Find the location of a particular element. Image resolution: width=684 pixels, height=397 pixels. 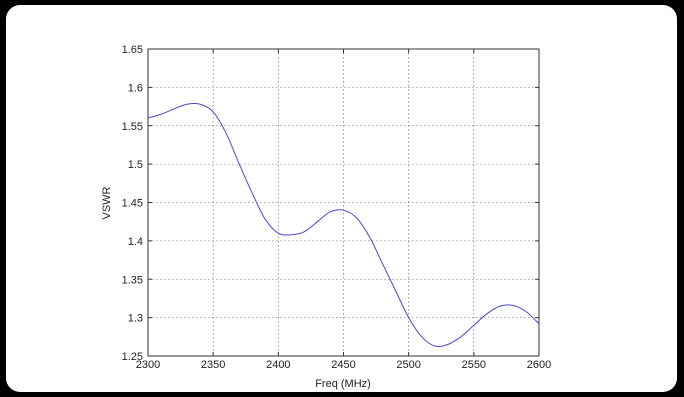

x-tick-label: 2600 is located at coordinates (539, 365).